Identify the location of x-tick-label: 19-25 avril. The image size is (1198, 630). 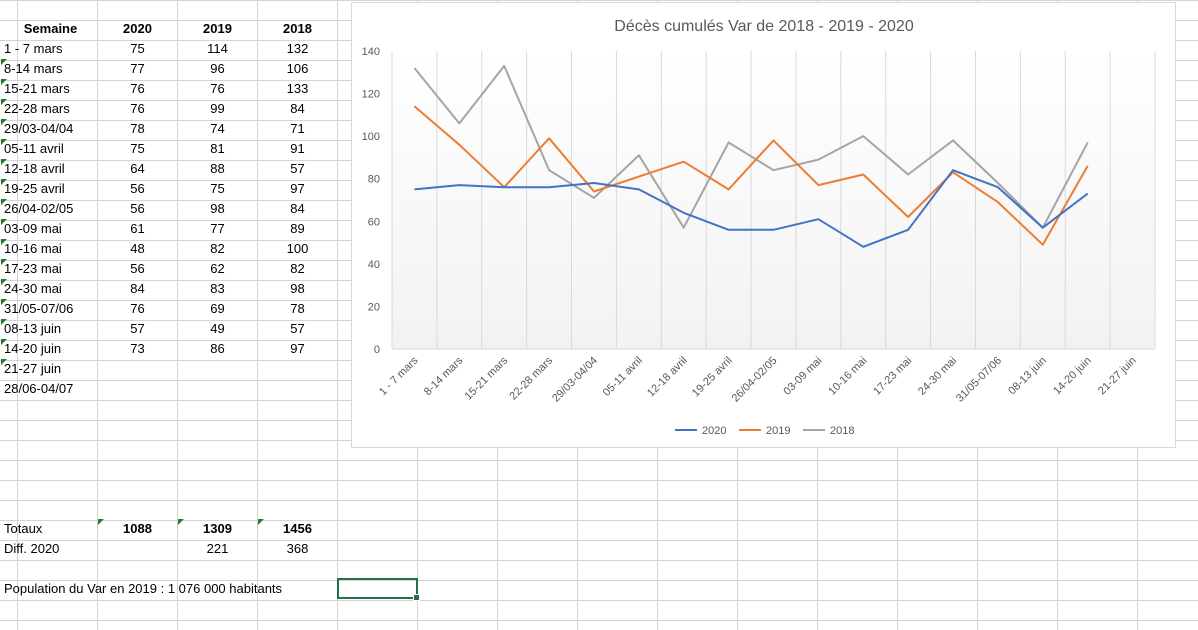
(712, 377).